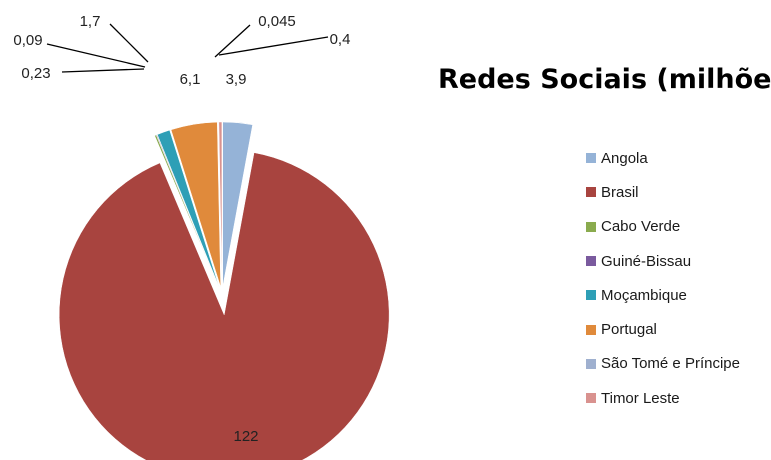  Describe the element at coordinates (646, 261) in the screenshot. I see `legend-label: Guiné-Bissau` at that location.